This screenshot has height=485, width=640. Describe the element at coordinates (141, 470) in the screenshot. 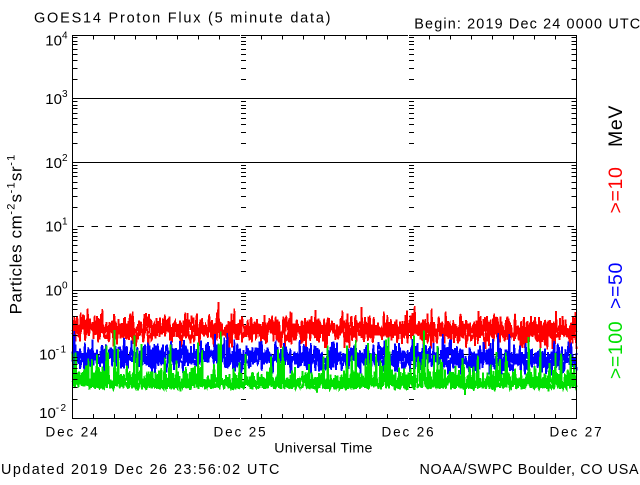

I see `svg-text:Updated 2019 Dec 26 23:56:02 U: Updated 2019 Dec 26 23:56:02 UTC` at that location.